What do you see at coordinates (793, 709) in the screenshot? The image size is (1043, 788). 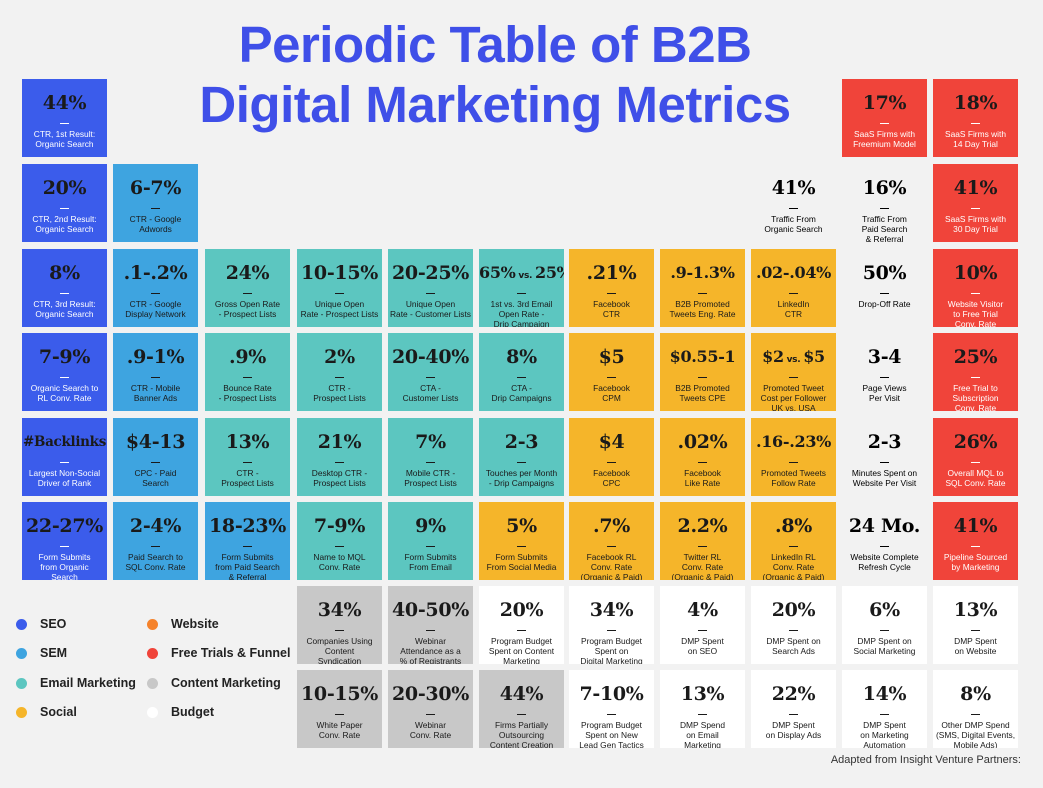 I see `metric-tile: 22% DMP Spent on Display Ads` at bounding box center [793, 709].